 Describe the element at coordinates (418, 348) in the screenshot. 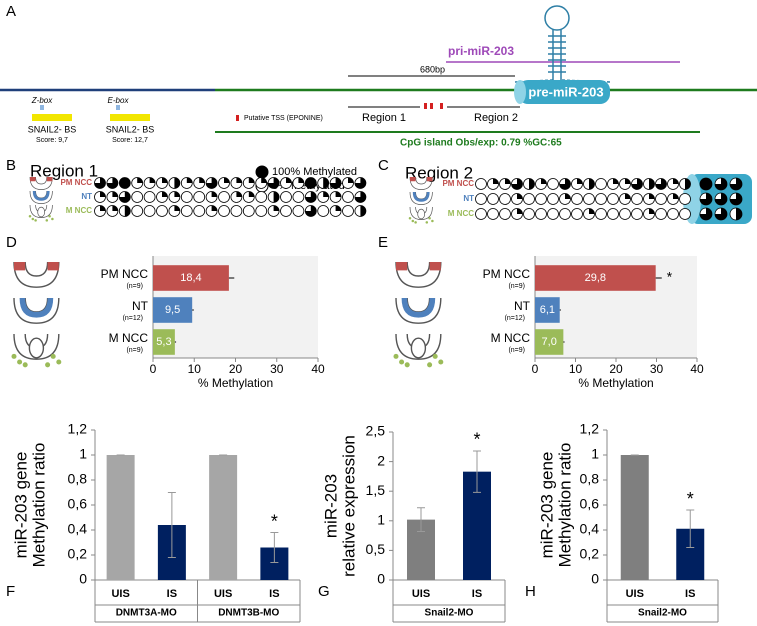

I see `nc` at that location.